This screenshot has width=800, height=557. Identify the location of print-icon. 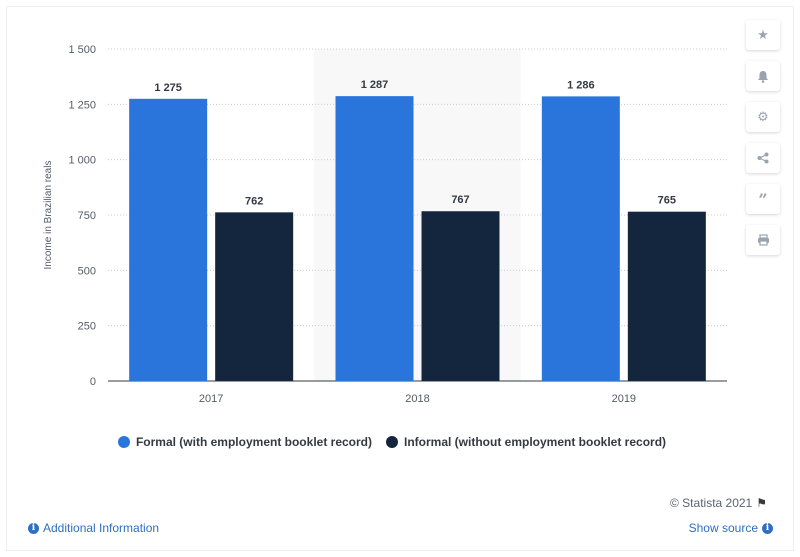
(763, 240).